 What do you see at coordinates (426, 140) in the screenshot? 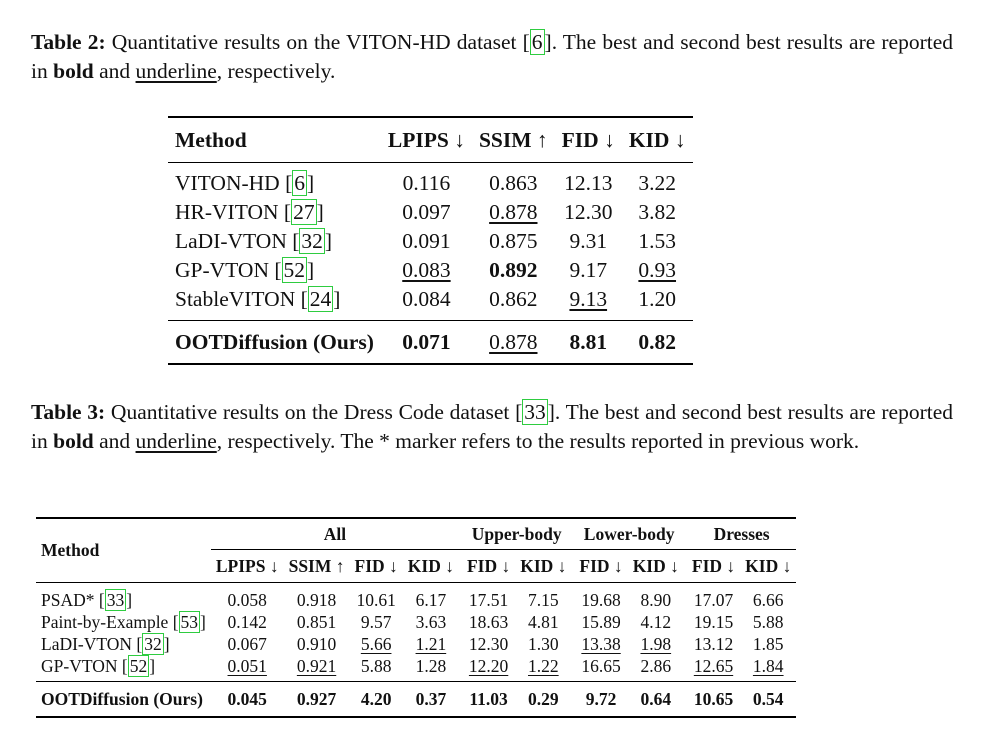
I see `header-lpips: LPIPS ↓` at bounding box center [426, 140].